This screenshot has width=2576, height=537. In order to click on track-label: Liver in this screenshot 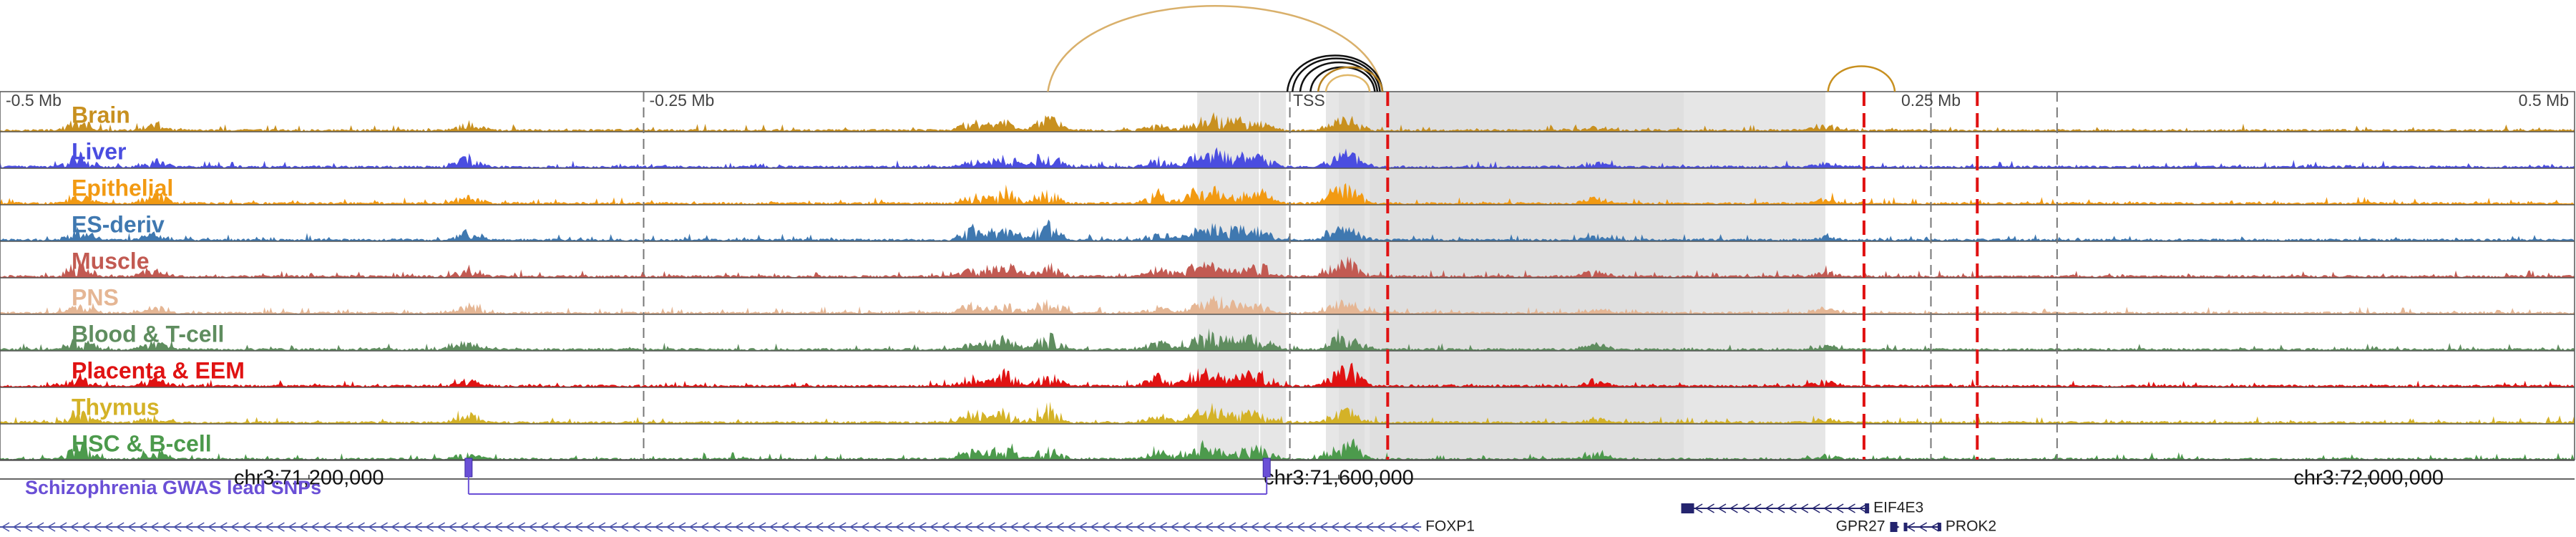, I will do `click(99, 151)`.